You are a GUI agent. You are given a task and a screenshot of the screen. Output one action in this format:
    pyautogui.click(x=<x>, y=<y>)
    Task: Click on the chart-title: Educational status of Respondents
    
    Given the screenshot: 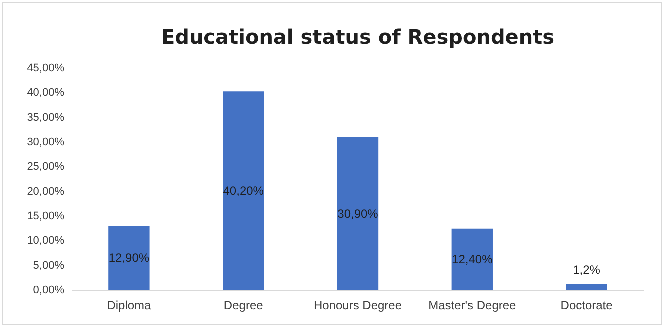 What is the action you would take?
    pyautogui.click(x=358, y=37)
    